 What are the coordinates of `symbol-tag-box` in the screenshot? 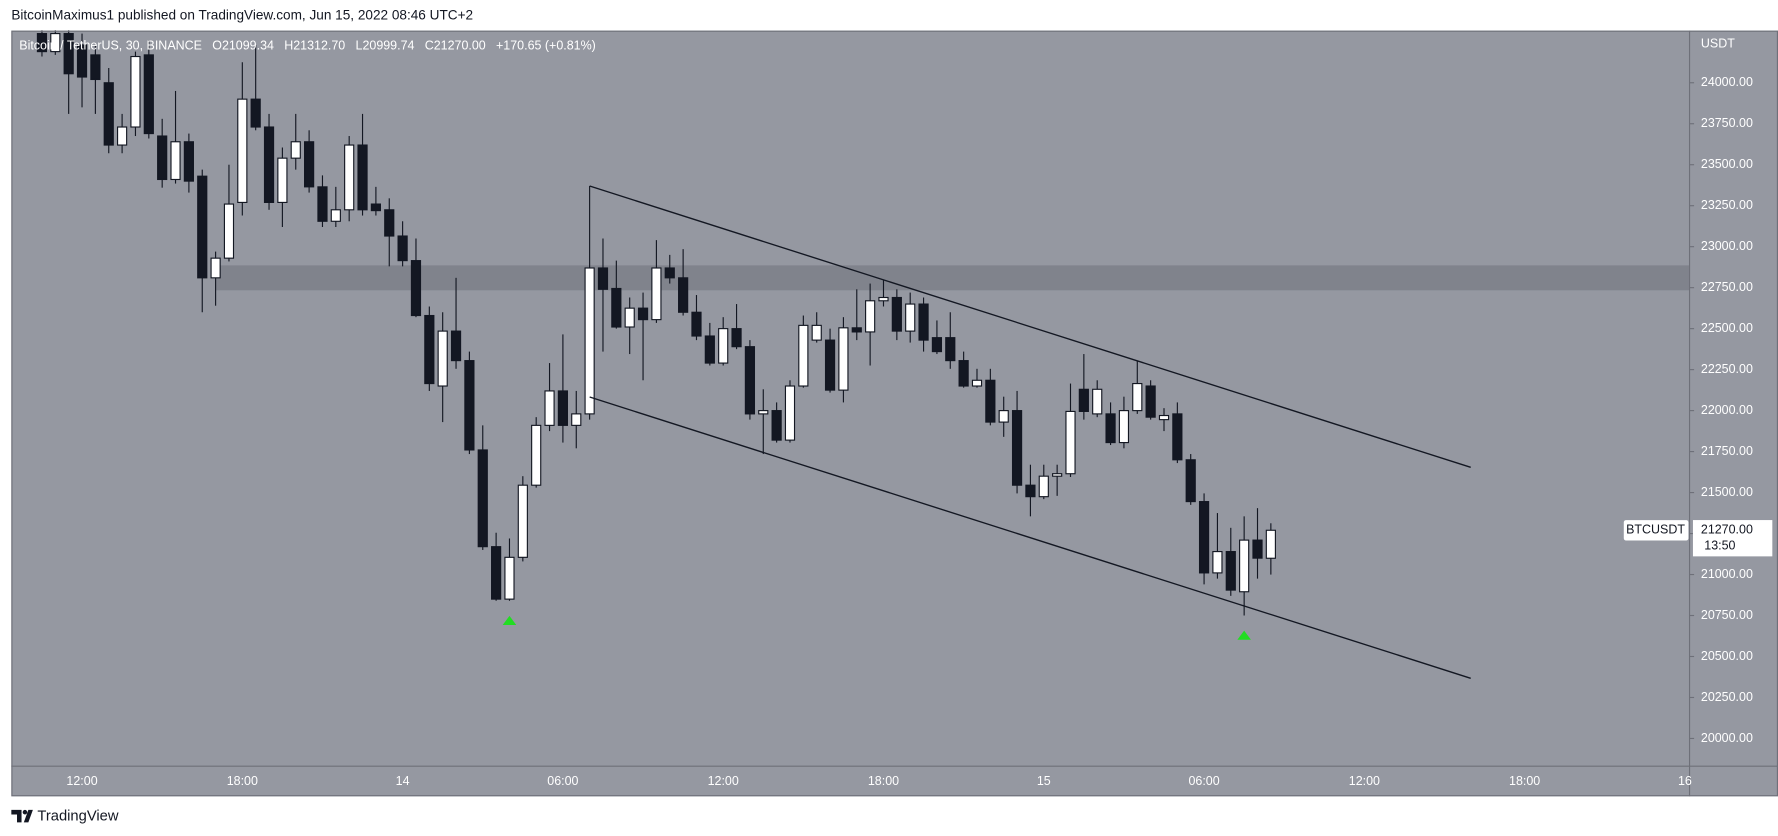 It's located at (1656, 530).